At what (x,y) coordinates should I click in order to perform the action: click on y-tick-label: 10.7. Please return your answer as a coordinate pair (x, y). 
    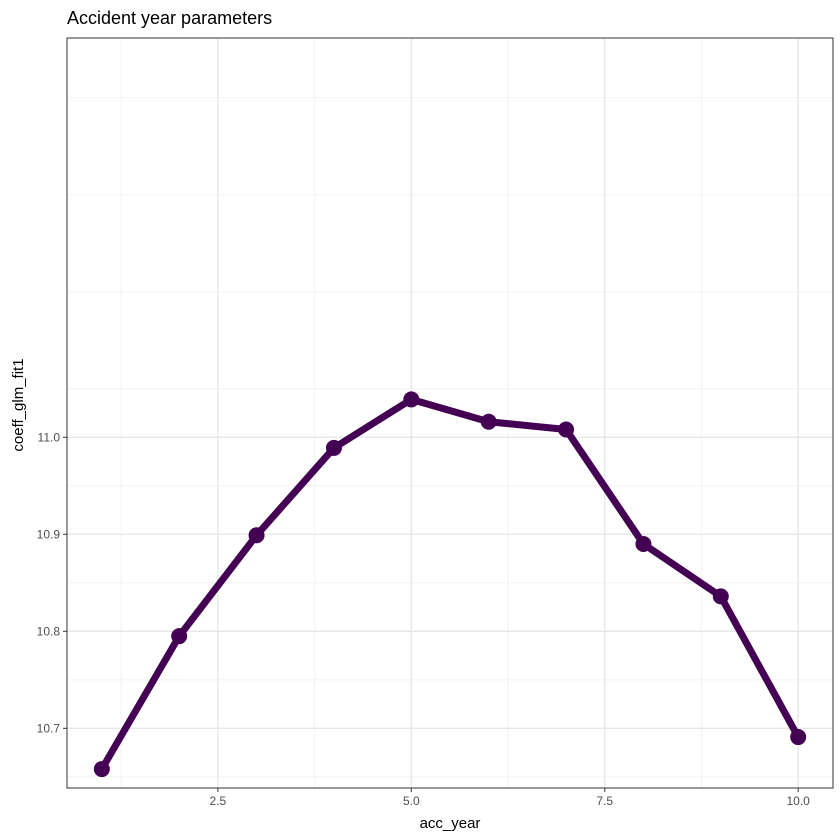
    Looking at the image, I should click on (49, 728).